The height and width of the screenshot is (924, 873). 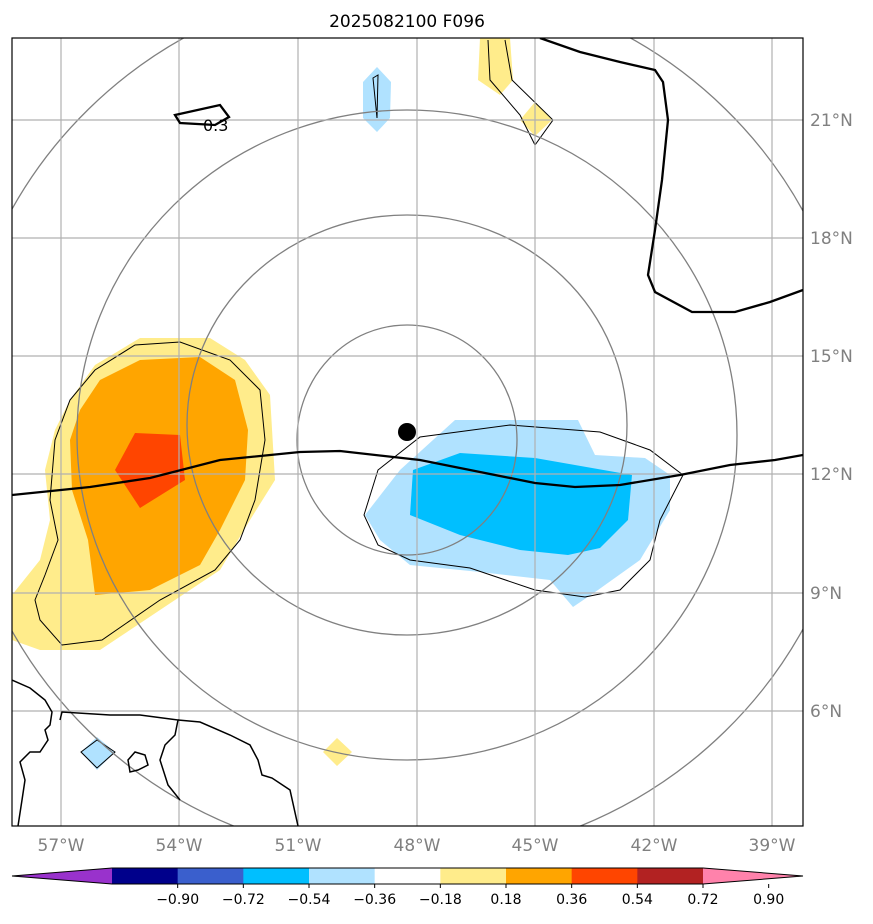 What do you see at coordinates (375, 96) in the screenshot?
I see `thin-contour-north` at bounding box center [375, 96].